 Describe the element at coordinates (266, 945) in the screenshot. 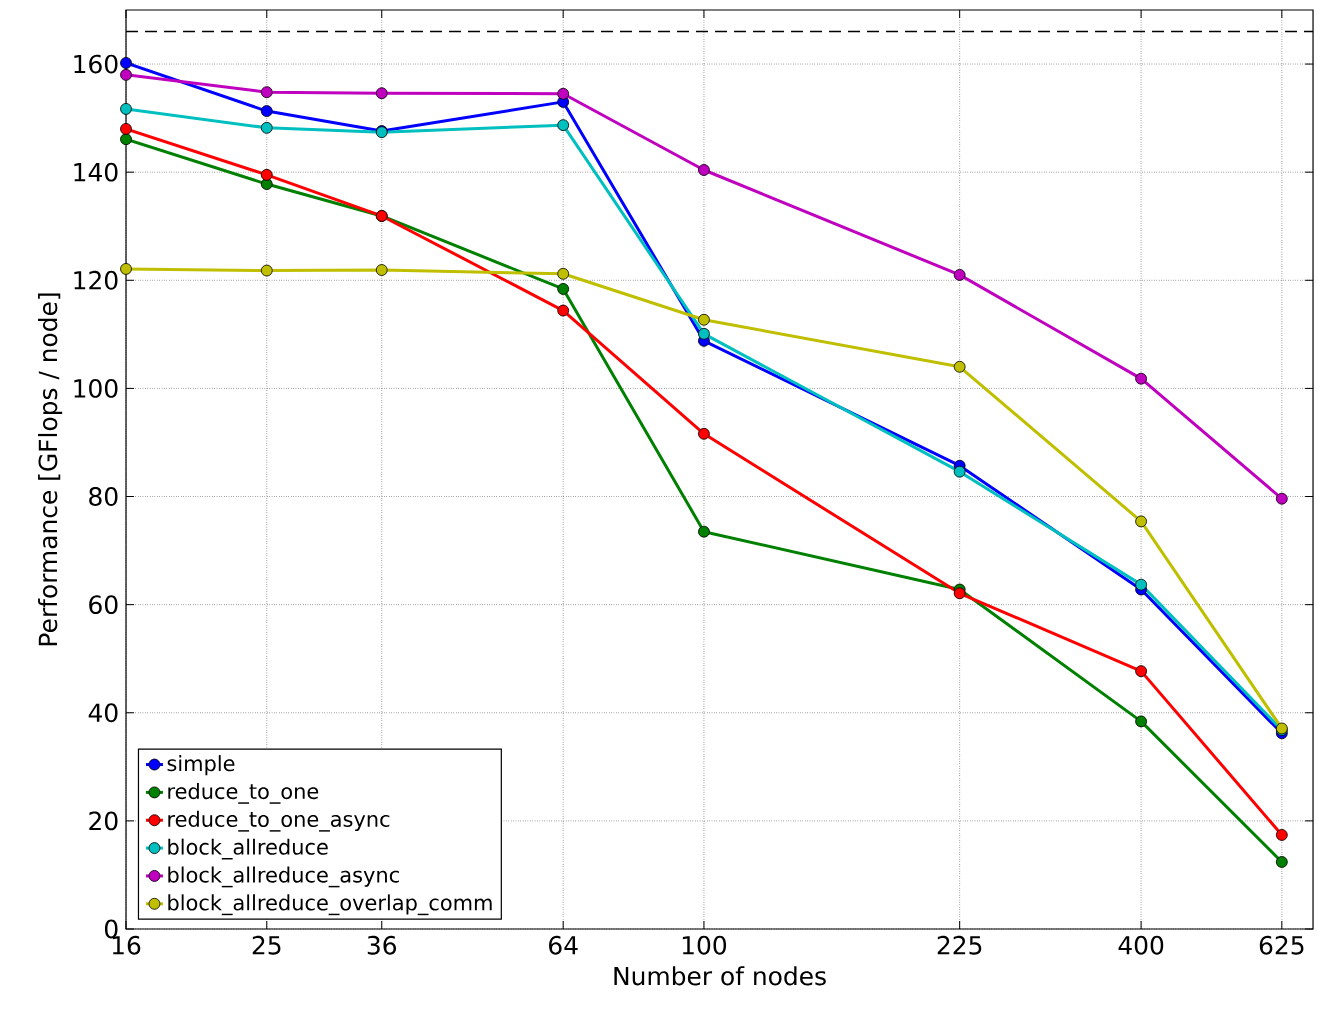

I see `x-tick-label: 25` at that location.